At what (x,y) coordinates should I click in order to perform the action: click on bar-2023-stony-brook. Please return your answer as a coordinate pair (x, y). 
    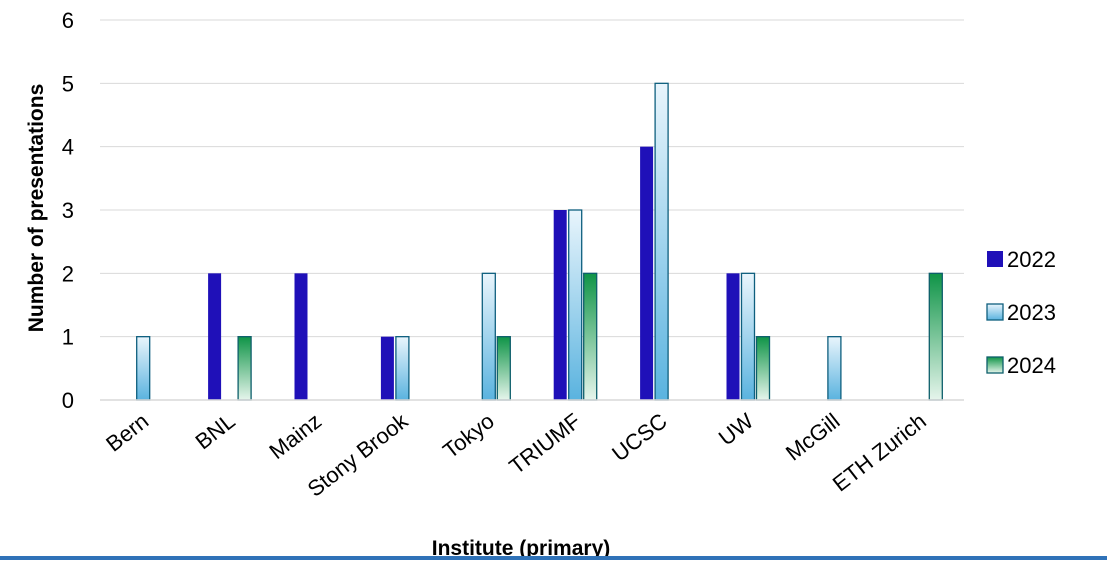
    Looking at the image, I should click on (402, 368).